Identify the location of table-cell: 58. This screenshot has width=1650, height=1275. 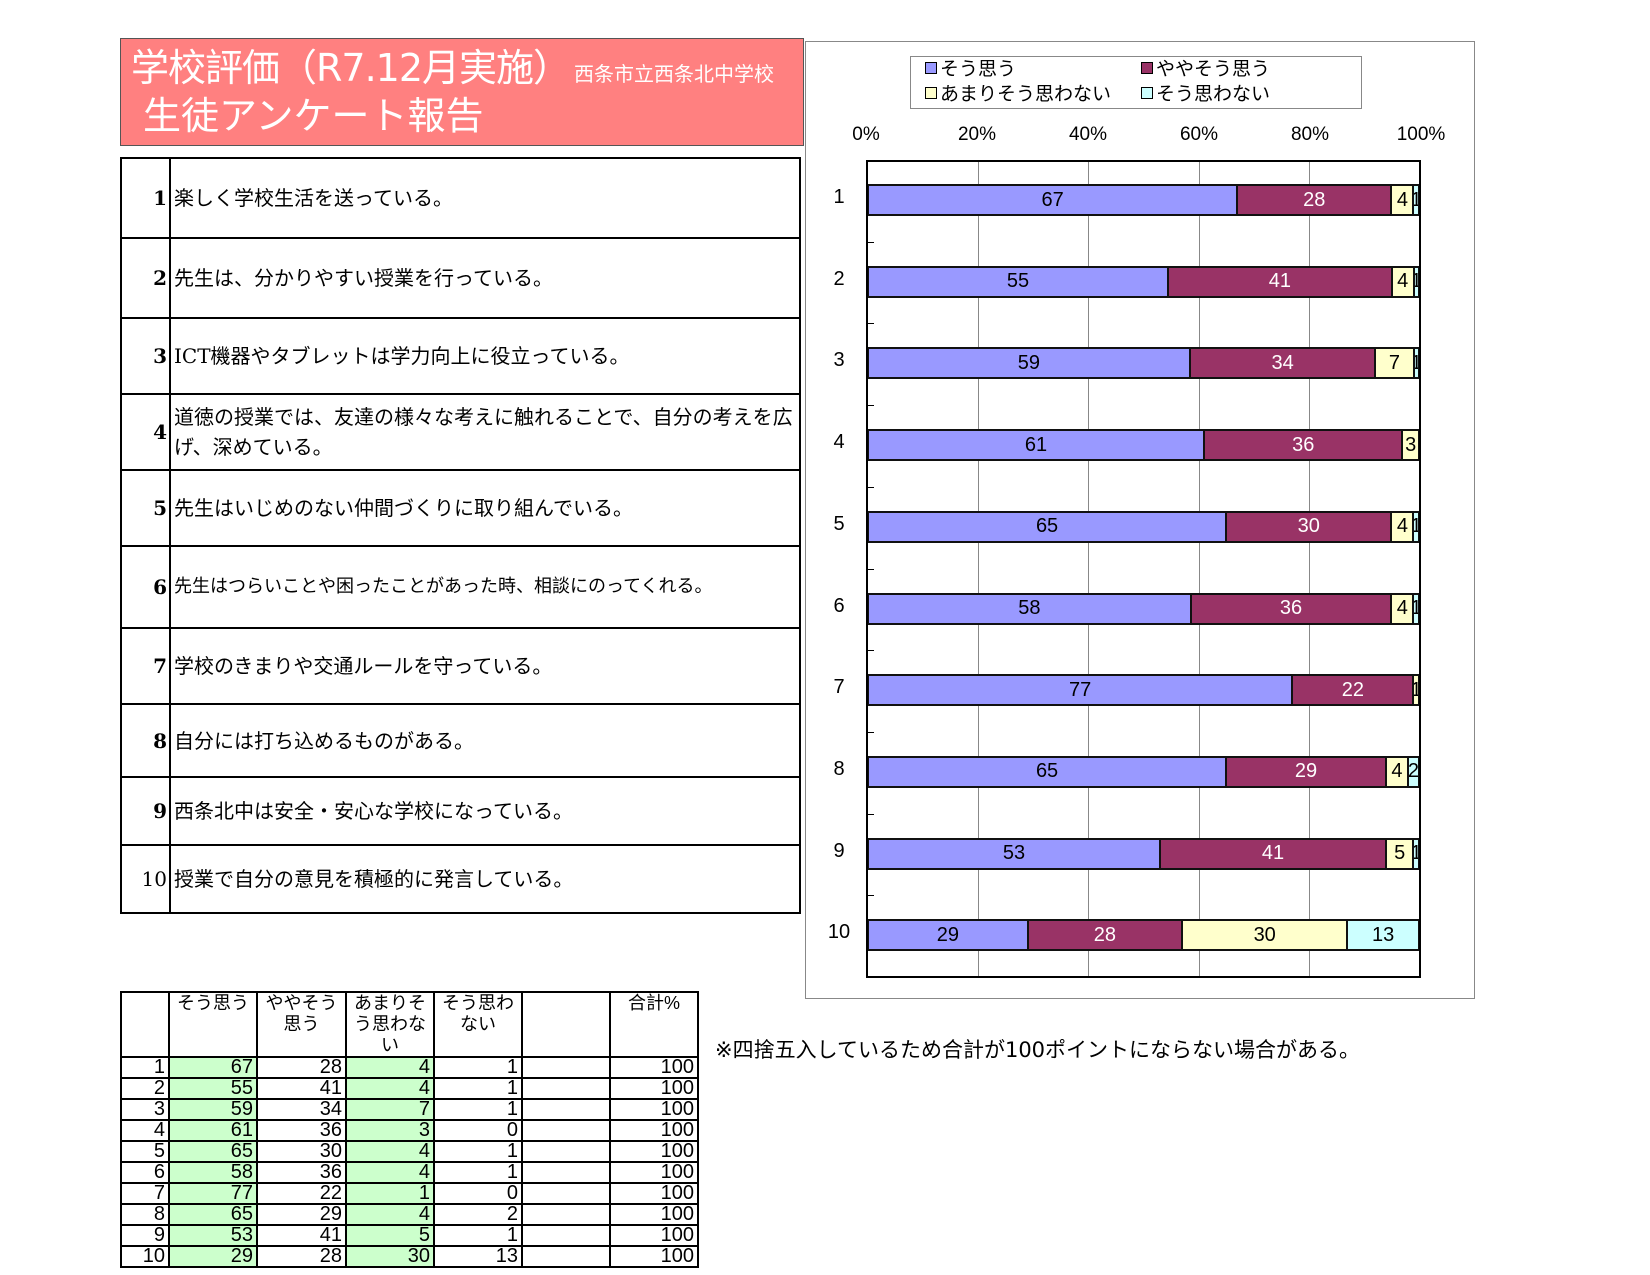
(213, 1172).